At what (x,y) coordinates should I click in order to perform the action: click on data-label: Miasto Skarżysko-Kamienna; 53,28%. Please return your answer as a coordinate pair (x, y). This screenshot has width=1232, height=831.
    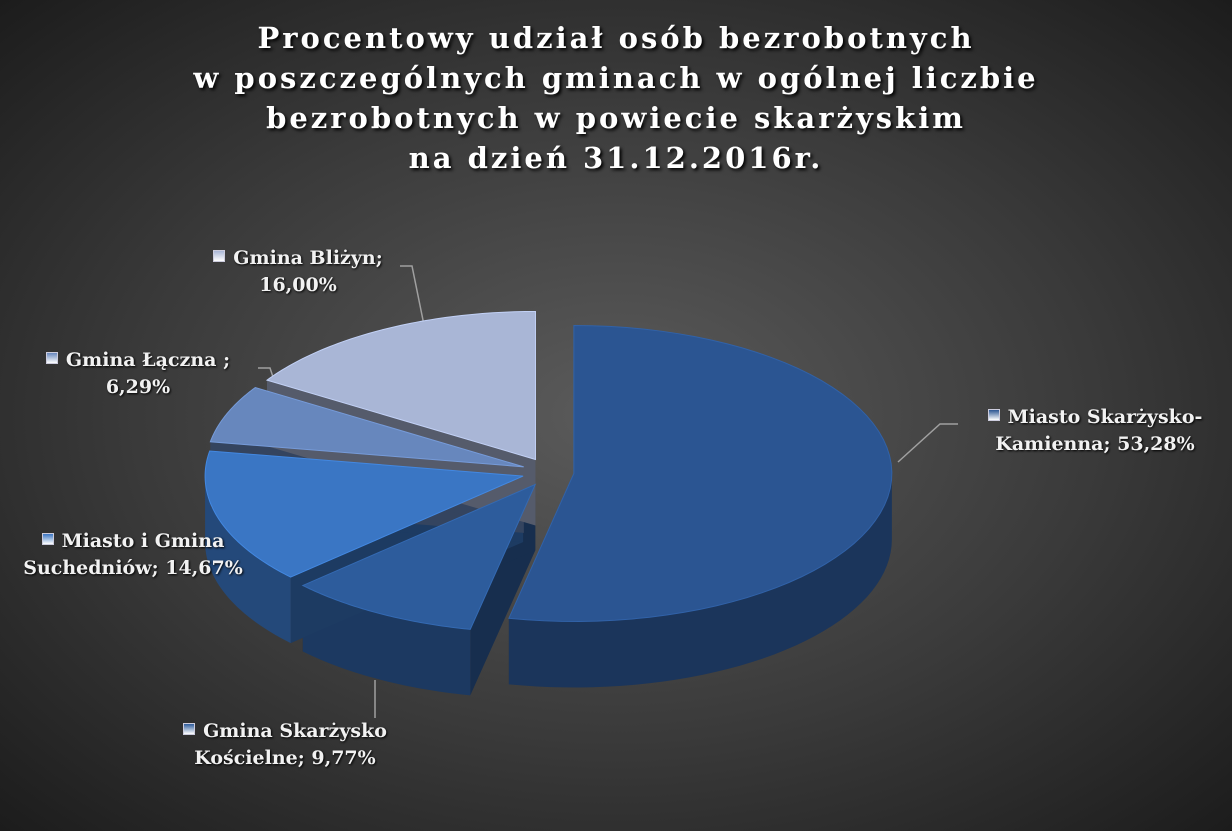
    Looking at the image, I should click on (1095, 431).